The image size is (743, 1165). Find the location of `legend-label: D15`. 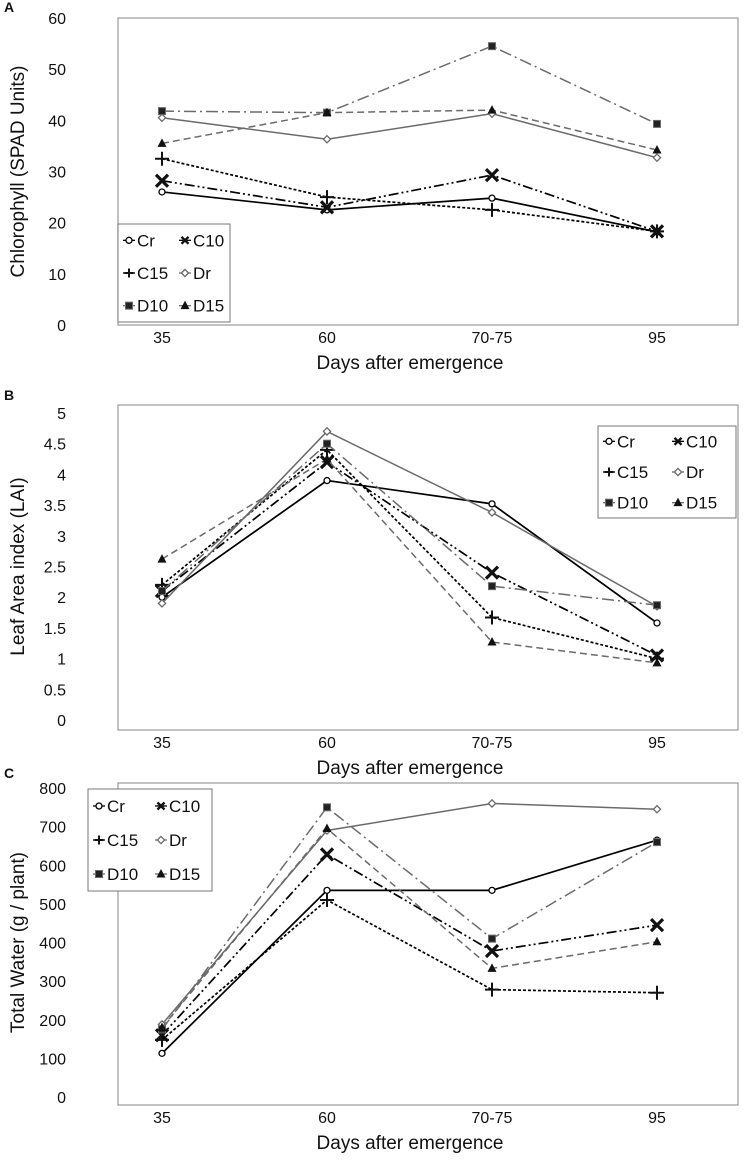

legend-label: D15 is located at coordinates (208, 306).